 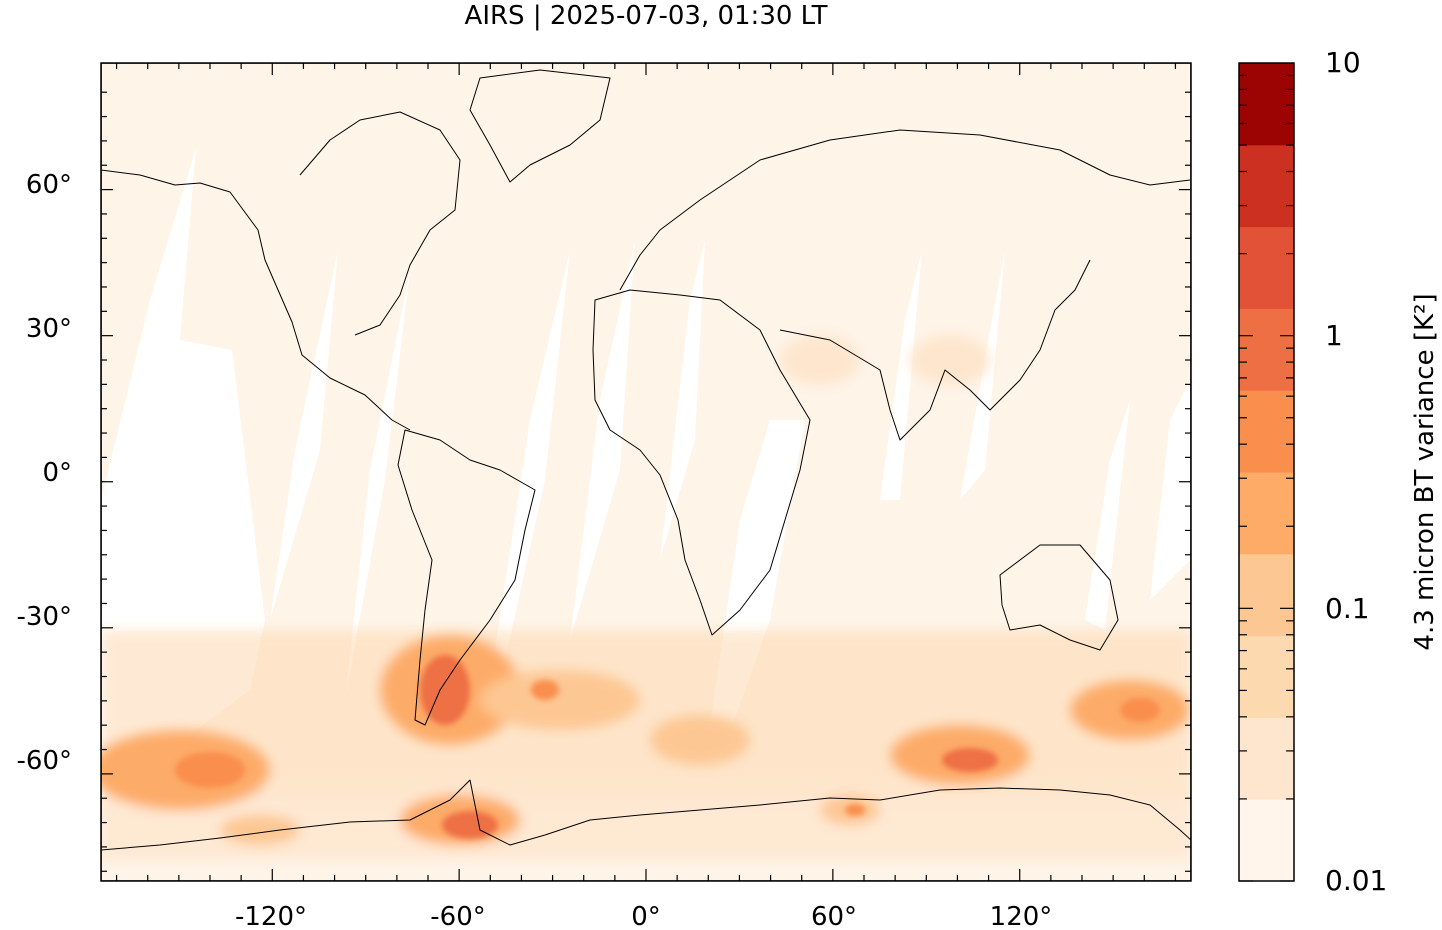 What do you see at coordinates (457, 916) in the screenshot?
I see `x-tick-label: -60°` at bounding box center [457, 916].